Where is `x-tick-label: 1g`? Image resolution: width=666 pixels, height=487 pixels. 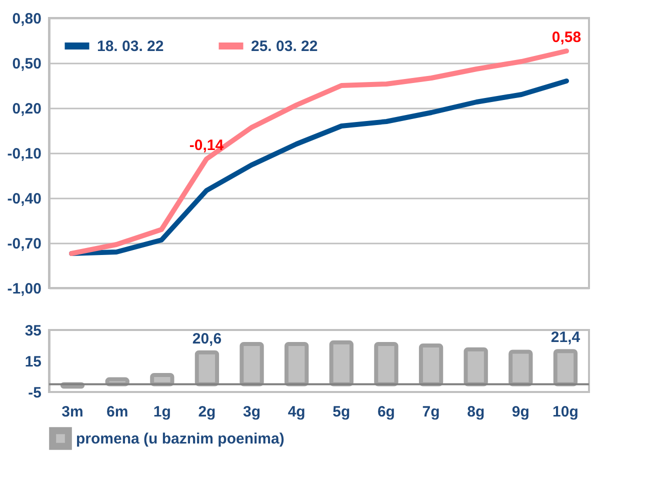 x-tick-label: 1g is located at coordinates (162, 412).